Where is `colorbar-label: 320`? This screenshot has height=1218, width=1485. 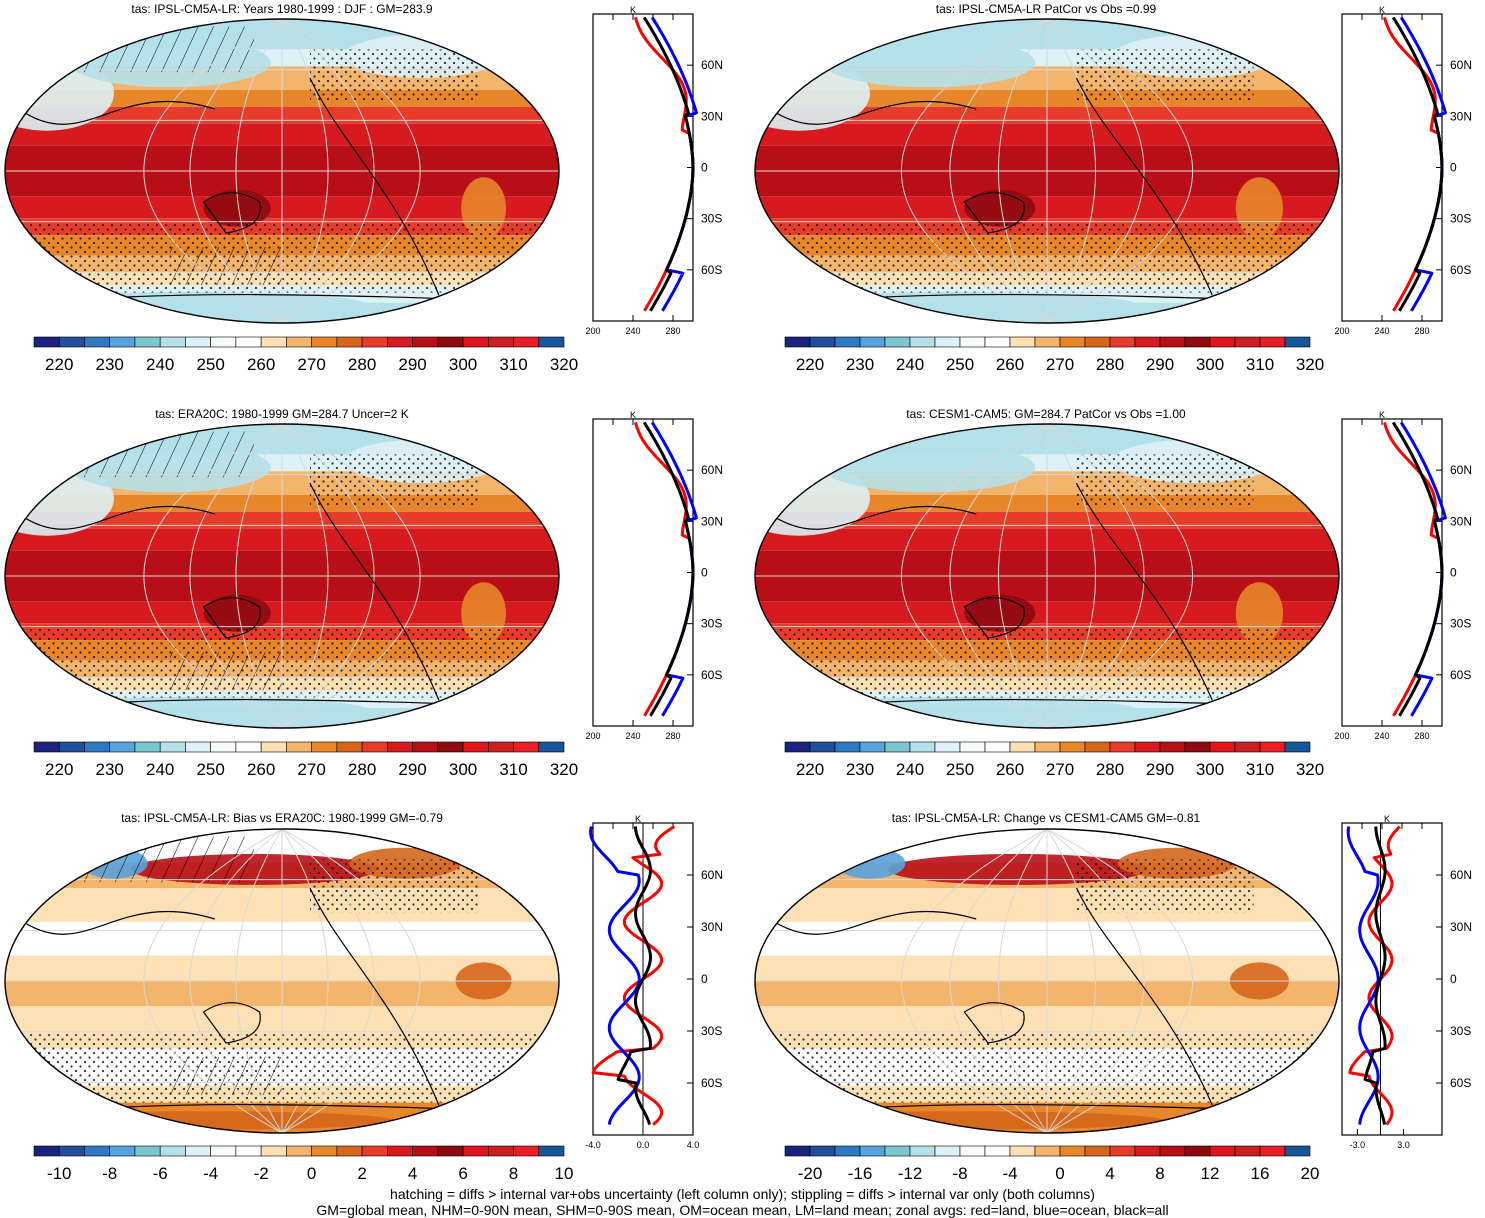
colorbar-label: 320 is located at coordinates (1310, 769).